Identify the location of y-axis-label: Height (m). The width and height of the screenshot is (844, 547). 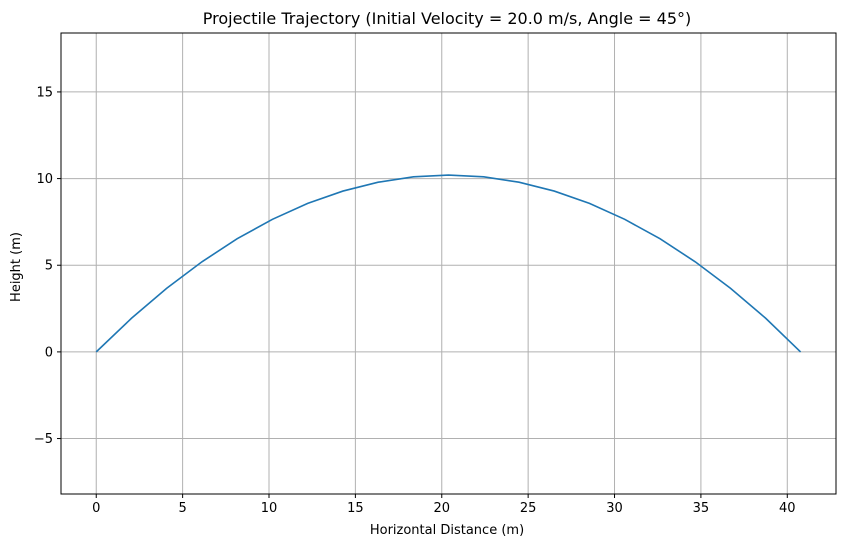
(16, 267).